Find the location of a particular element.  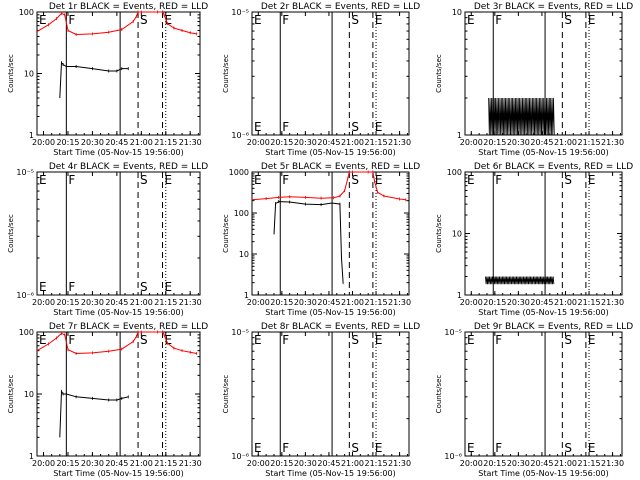

y-tick-label: 10 is located at coordinates (29, 394).